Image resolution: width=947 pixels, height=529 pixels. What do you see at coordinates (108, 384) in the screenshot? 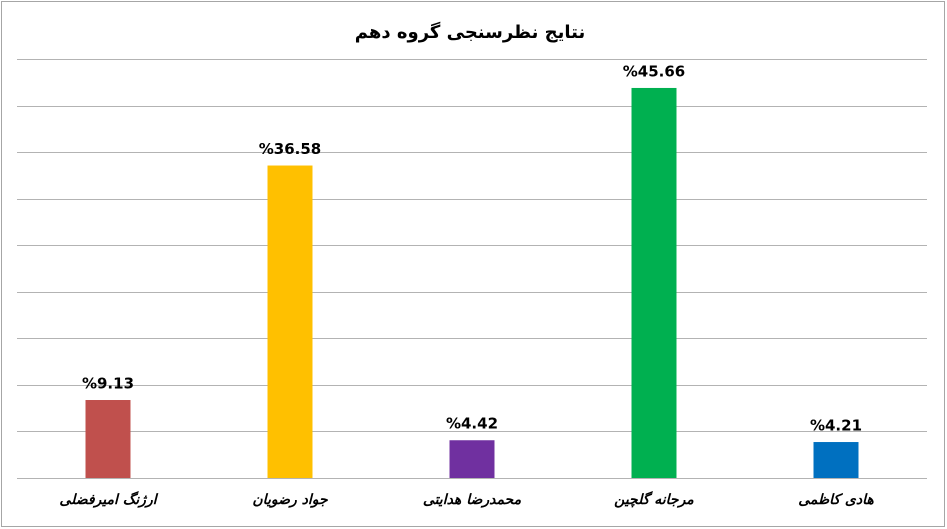
I see `data-label: %9.13` at bounding box center [108, 384].